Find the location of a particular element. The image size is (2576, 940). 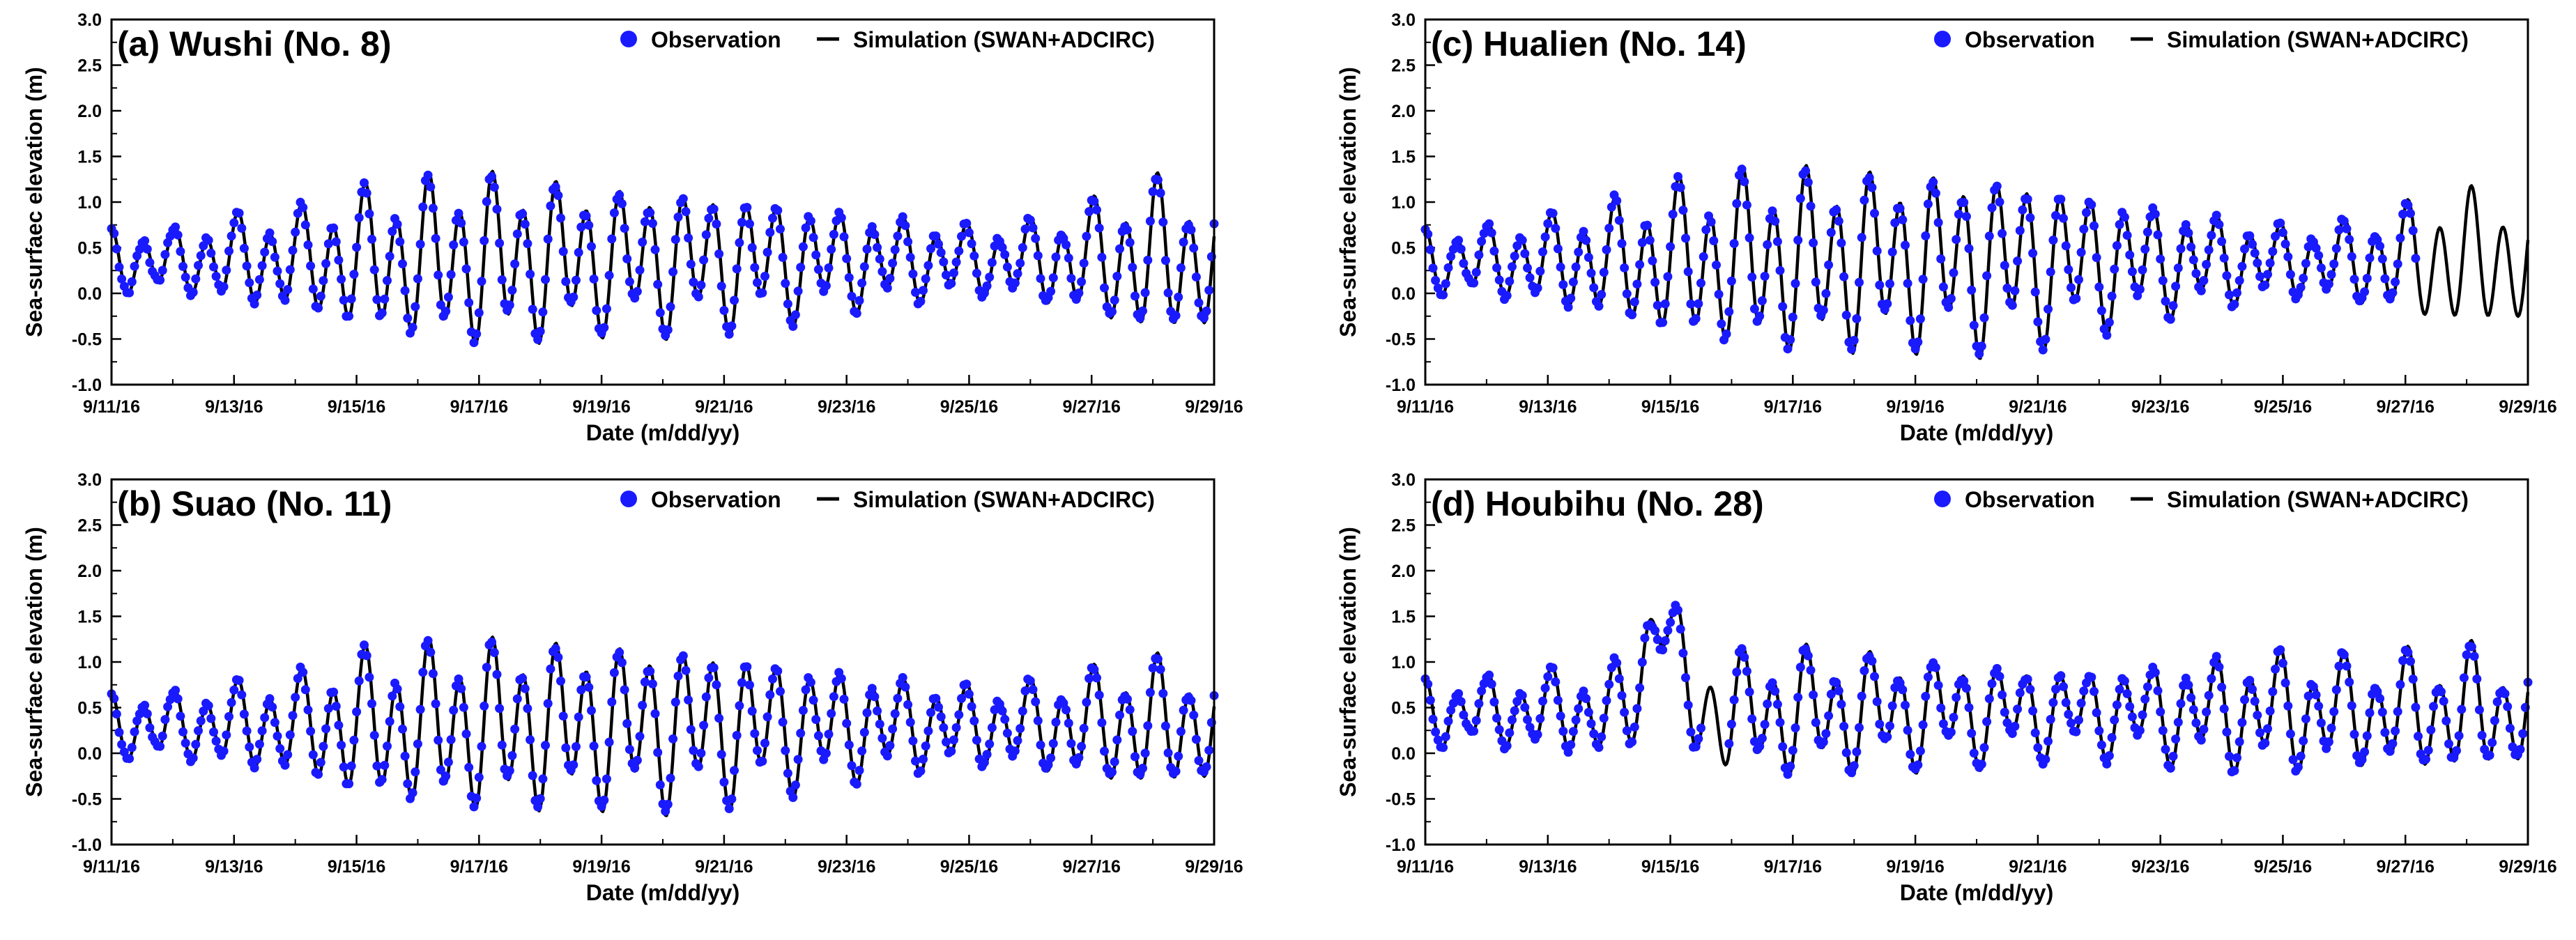

y-tick-label: 1.5 is located at coordinates (1403, 157).